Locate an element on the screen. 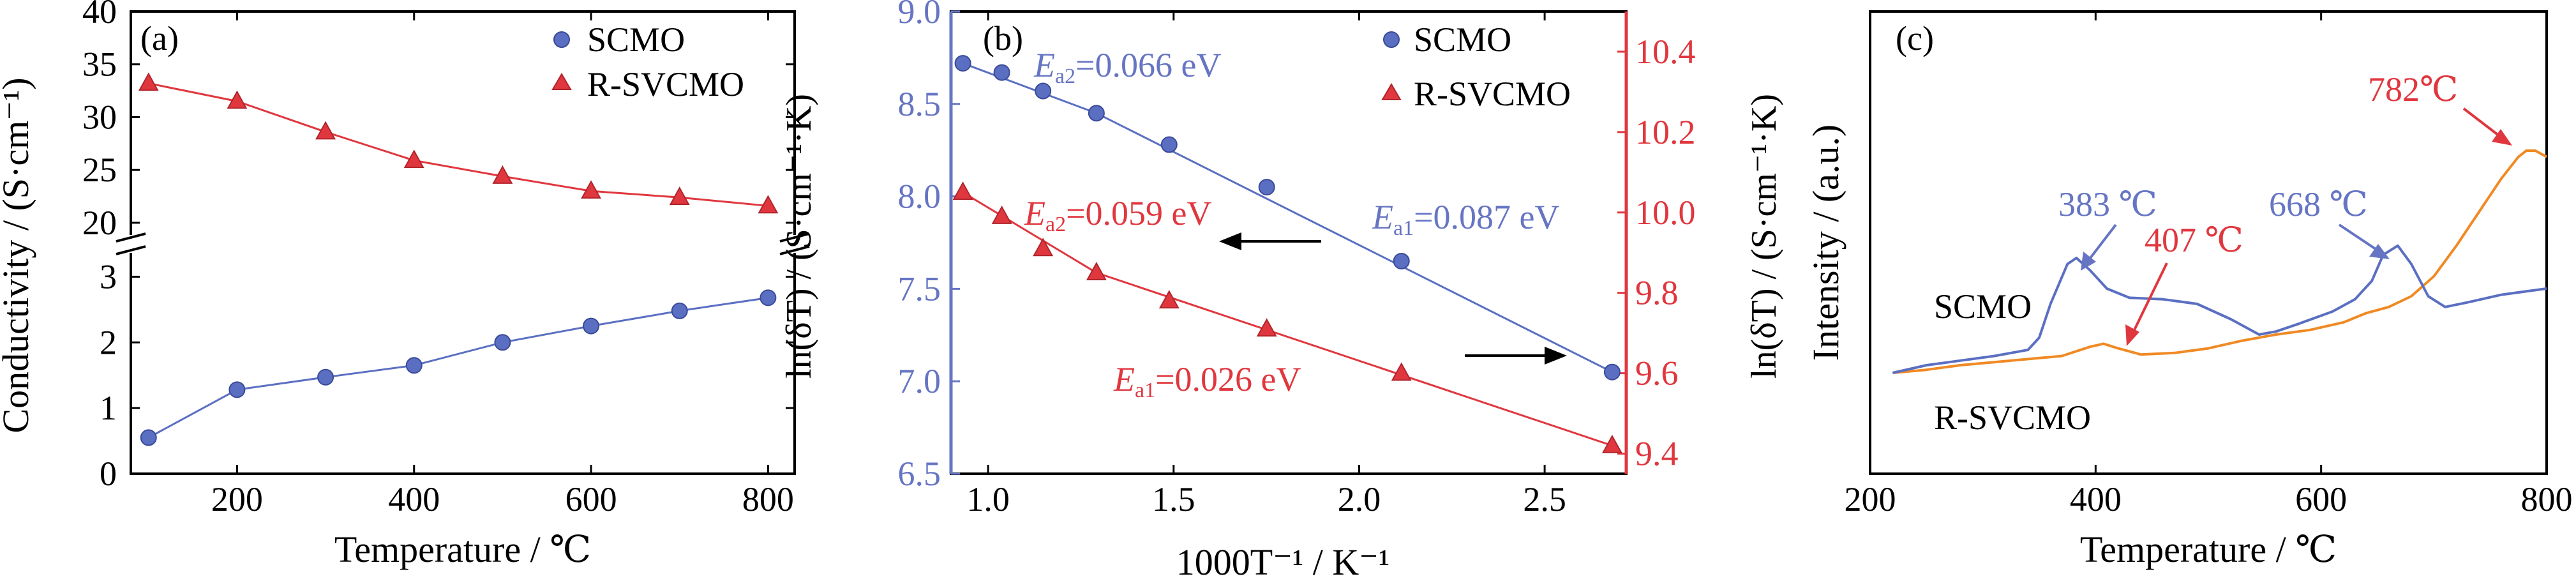 Image resolution: width=2576 pixels, height=581 pixels. series-rsvcmo-curve is located at coordinates (2219, 261).